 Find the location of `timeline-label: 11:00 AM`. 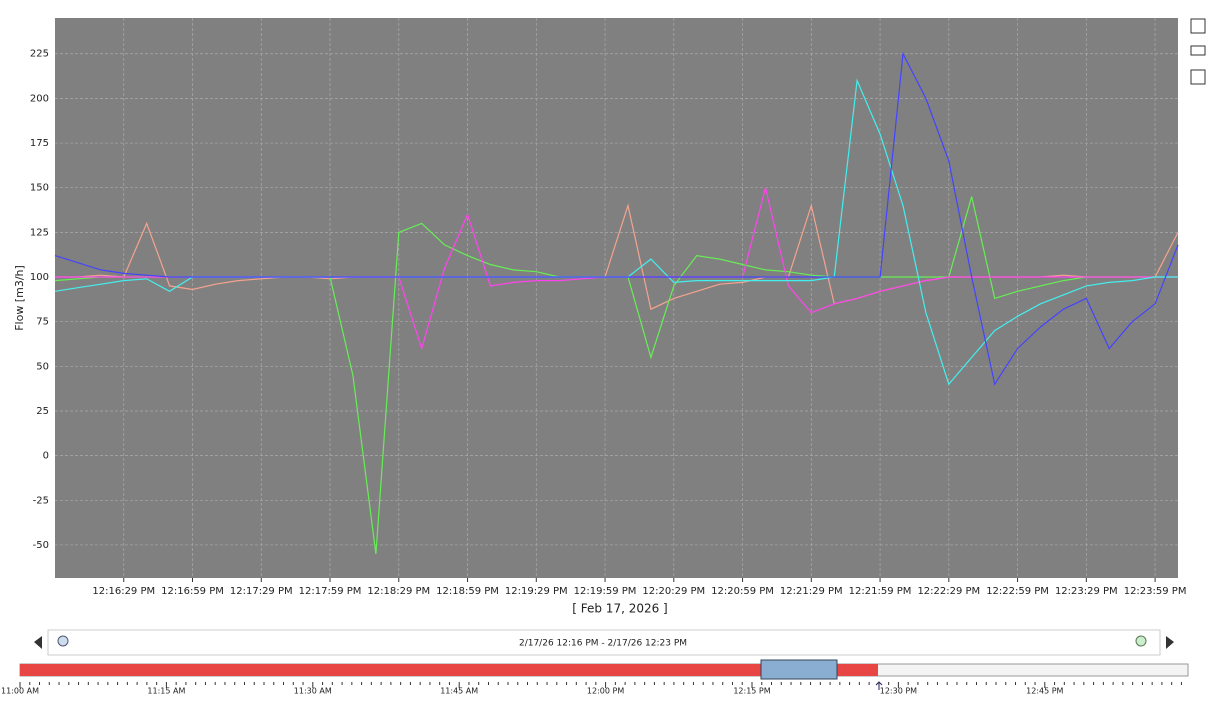

timeline-label: 11:00 AM is located at coordinates (20, 691).